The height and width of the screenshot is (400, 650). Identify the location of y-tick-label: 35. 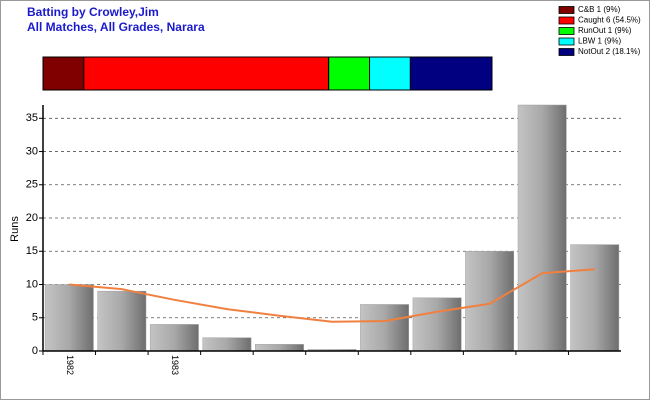
(32, 118).